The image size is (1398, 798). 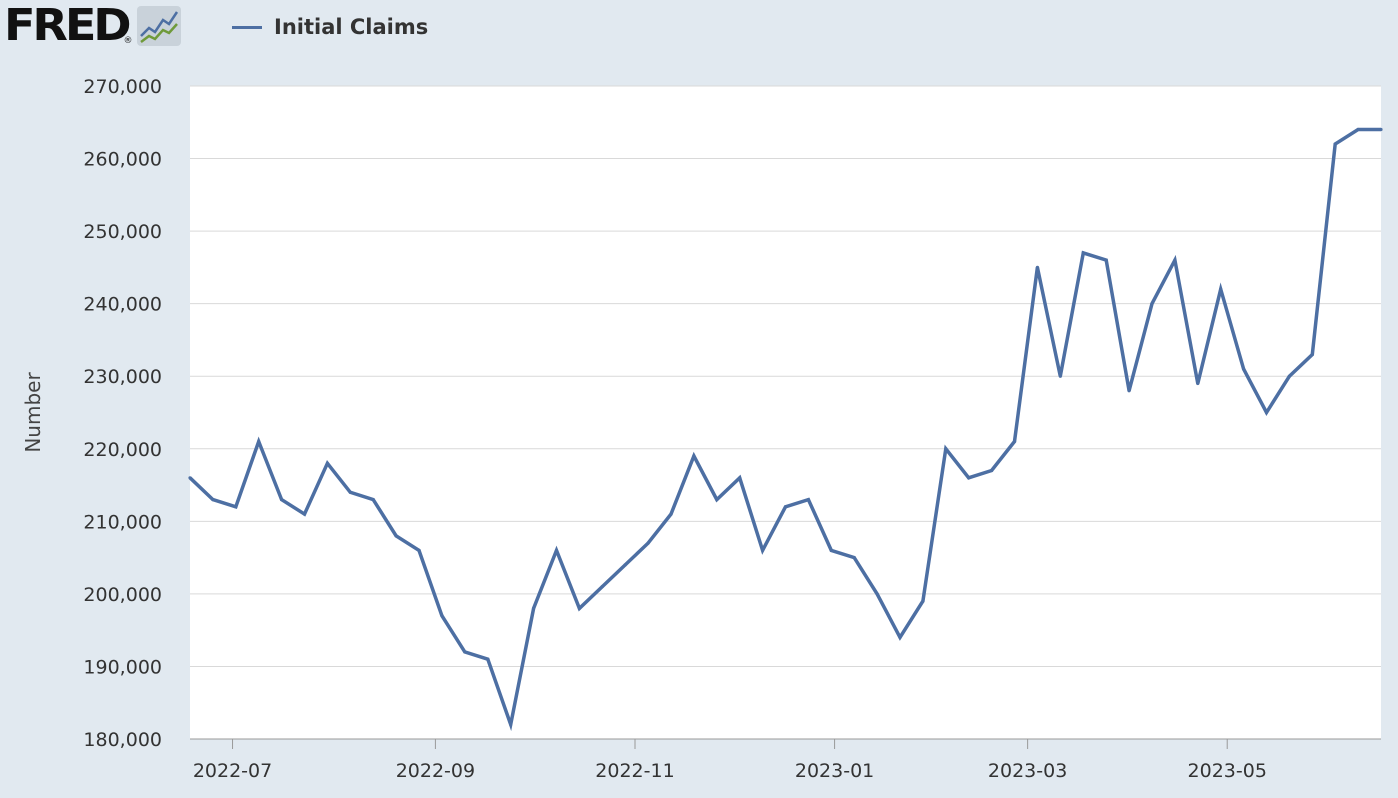 What do you see at coordinates (158, 28) in the screenshot?
I see `chart-line-icon` at bounding box center [158, 28].